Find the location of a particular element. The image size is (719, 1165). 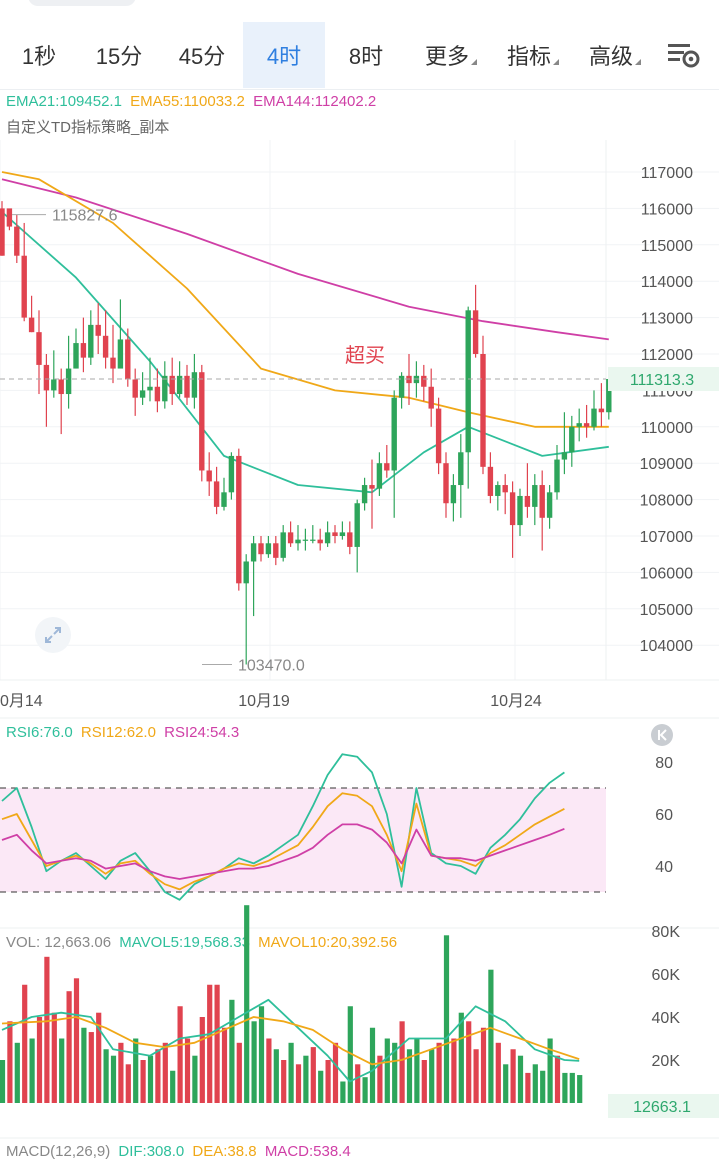

tab-1: 15分 is located at coordinates (119, 55).